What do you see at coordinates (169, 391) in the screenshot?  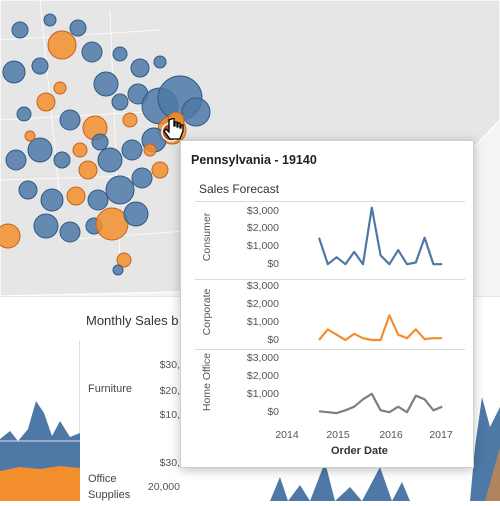 I see `tick-label: $20,` at bounding box center [169, 391].